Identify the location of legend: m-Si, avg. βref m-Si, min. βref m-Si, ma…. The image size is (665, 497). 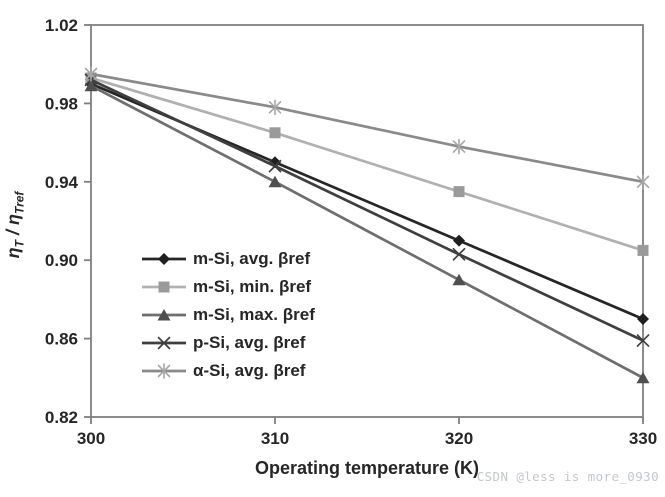
(227, 315).